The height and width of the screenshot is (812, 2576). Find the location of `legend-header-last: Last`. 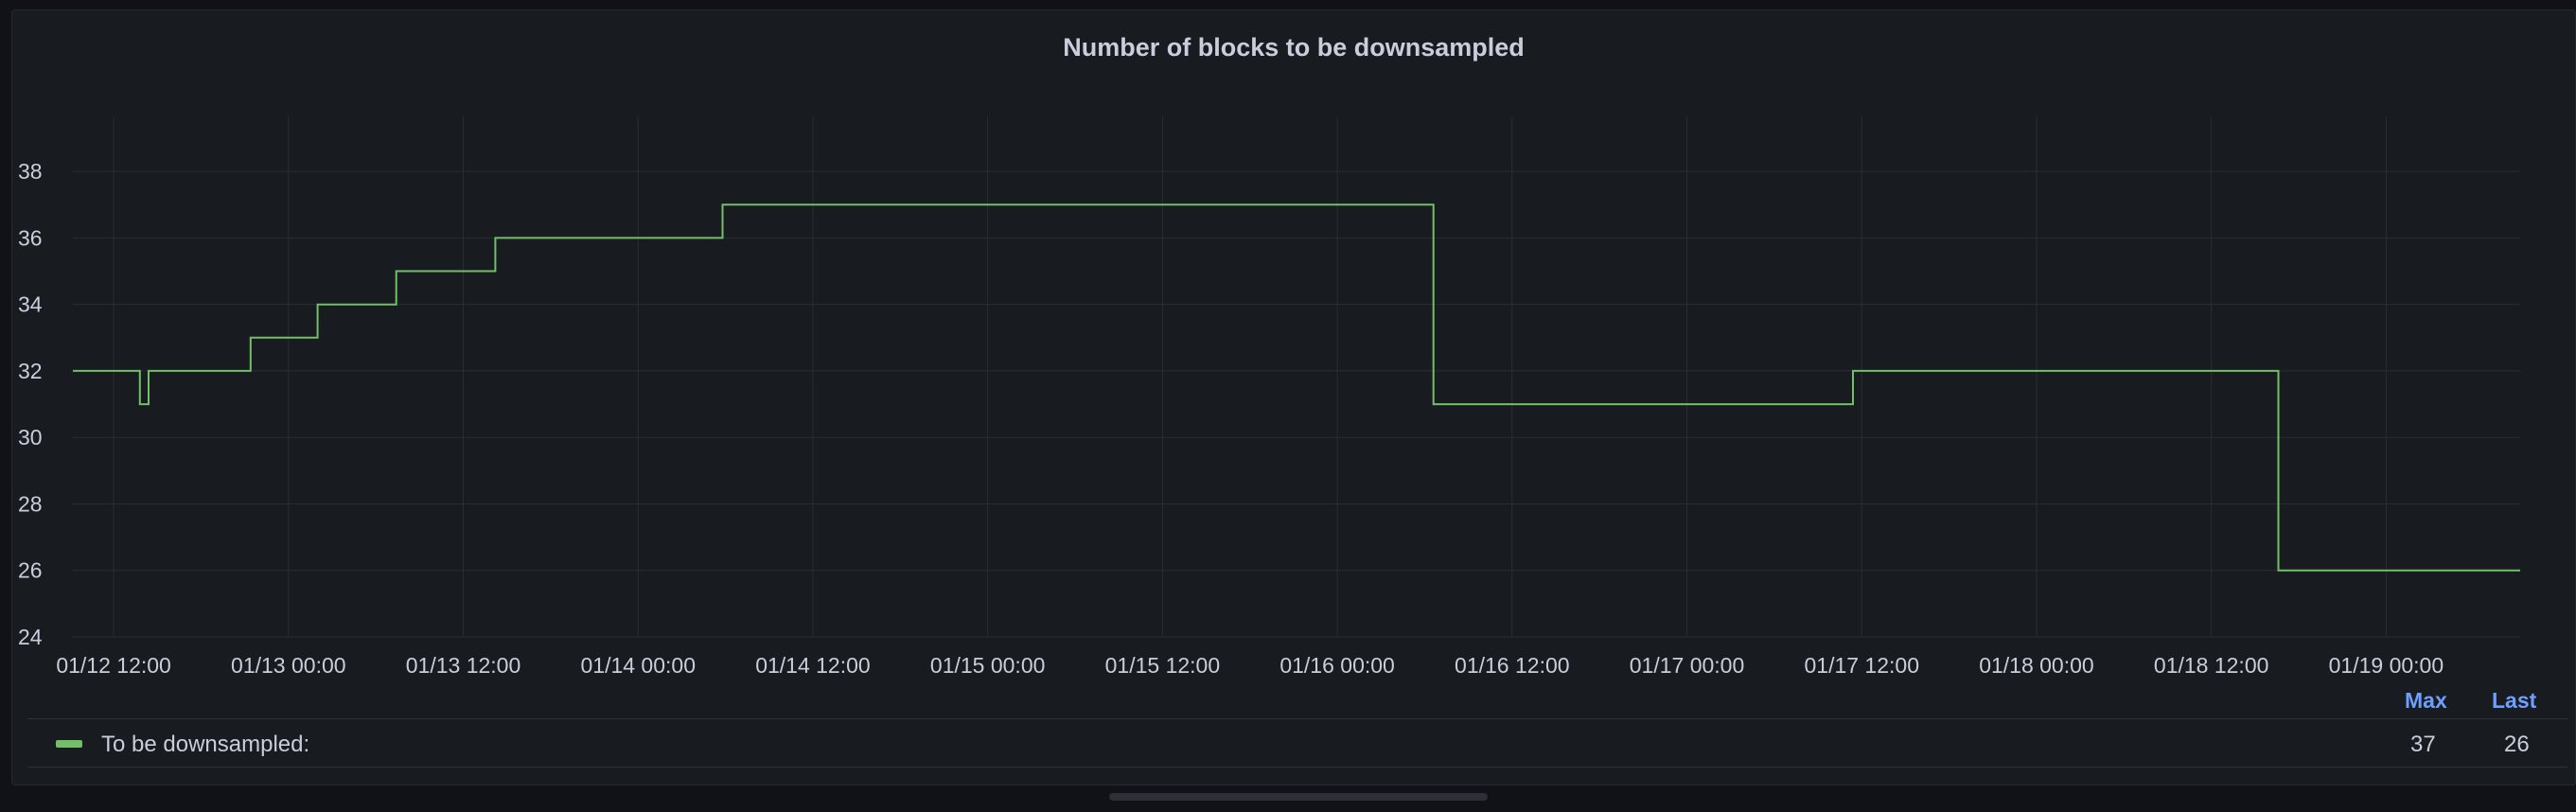

legend-header-last: Last is located at coordinates (2514, 701).